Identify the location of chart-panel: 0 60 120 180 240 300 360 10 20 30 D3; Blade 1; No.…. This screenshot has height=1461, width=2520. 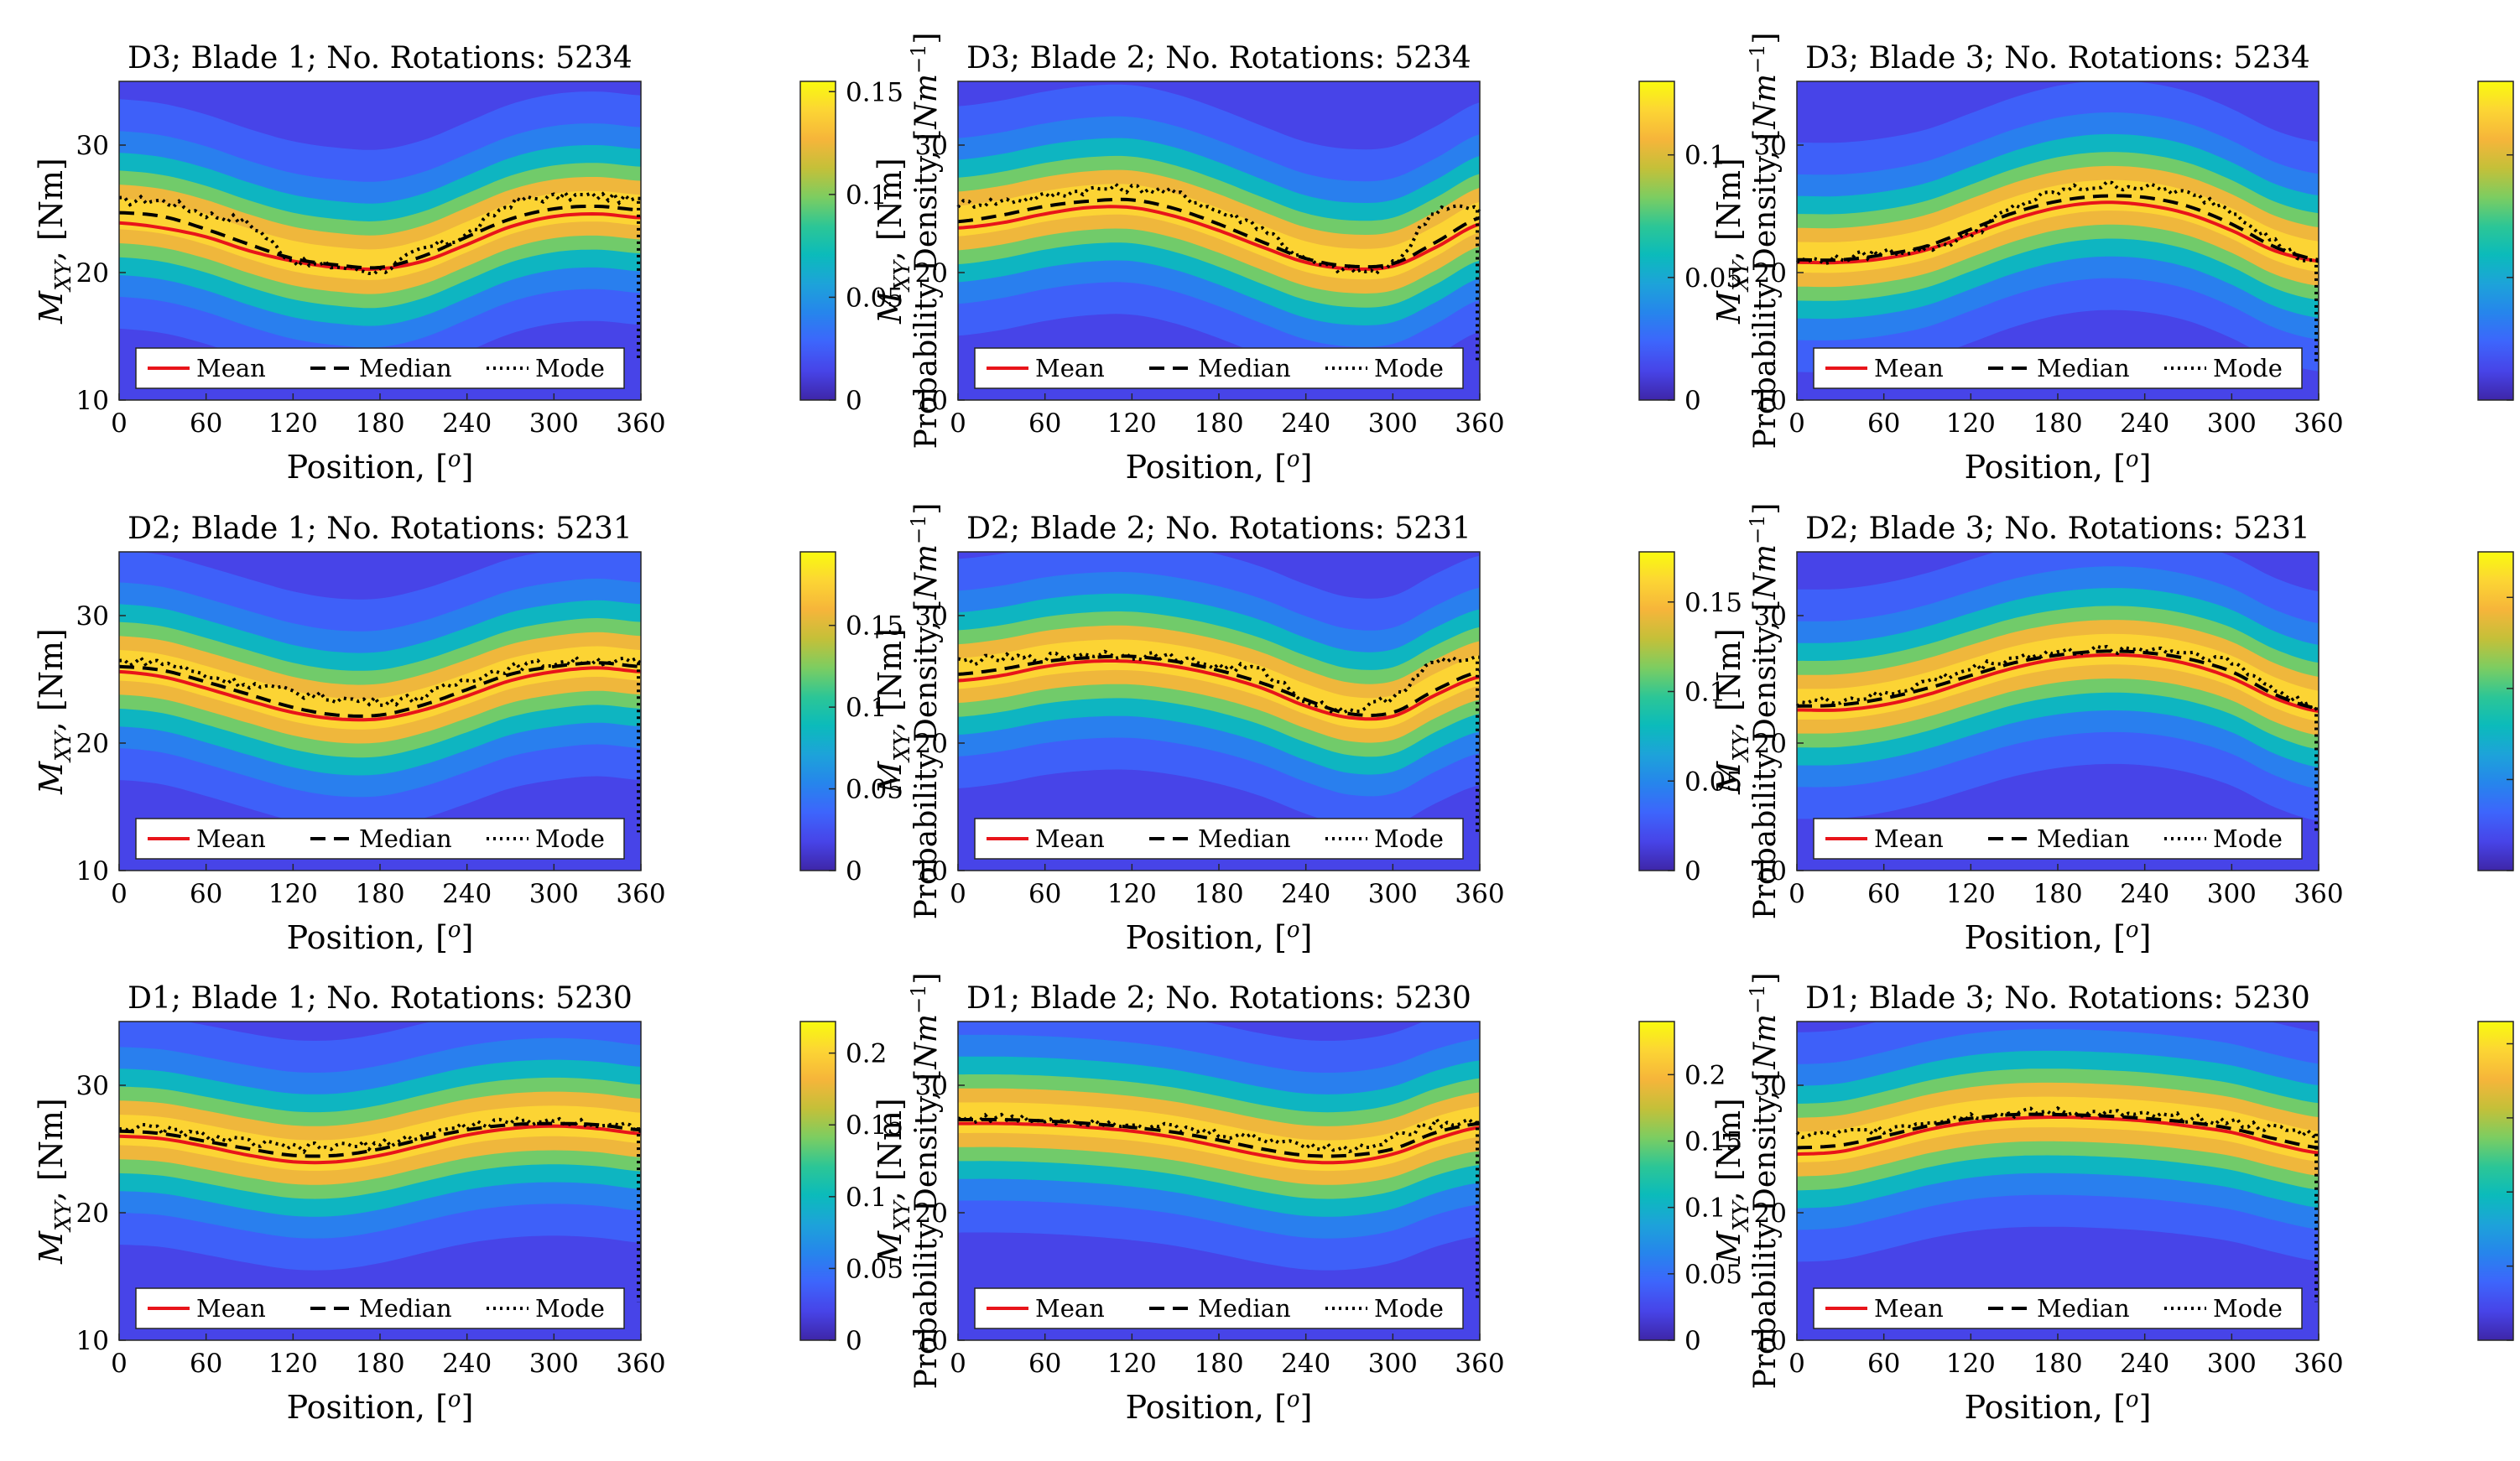
(488, 259).